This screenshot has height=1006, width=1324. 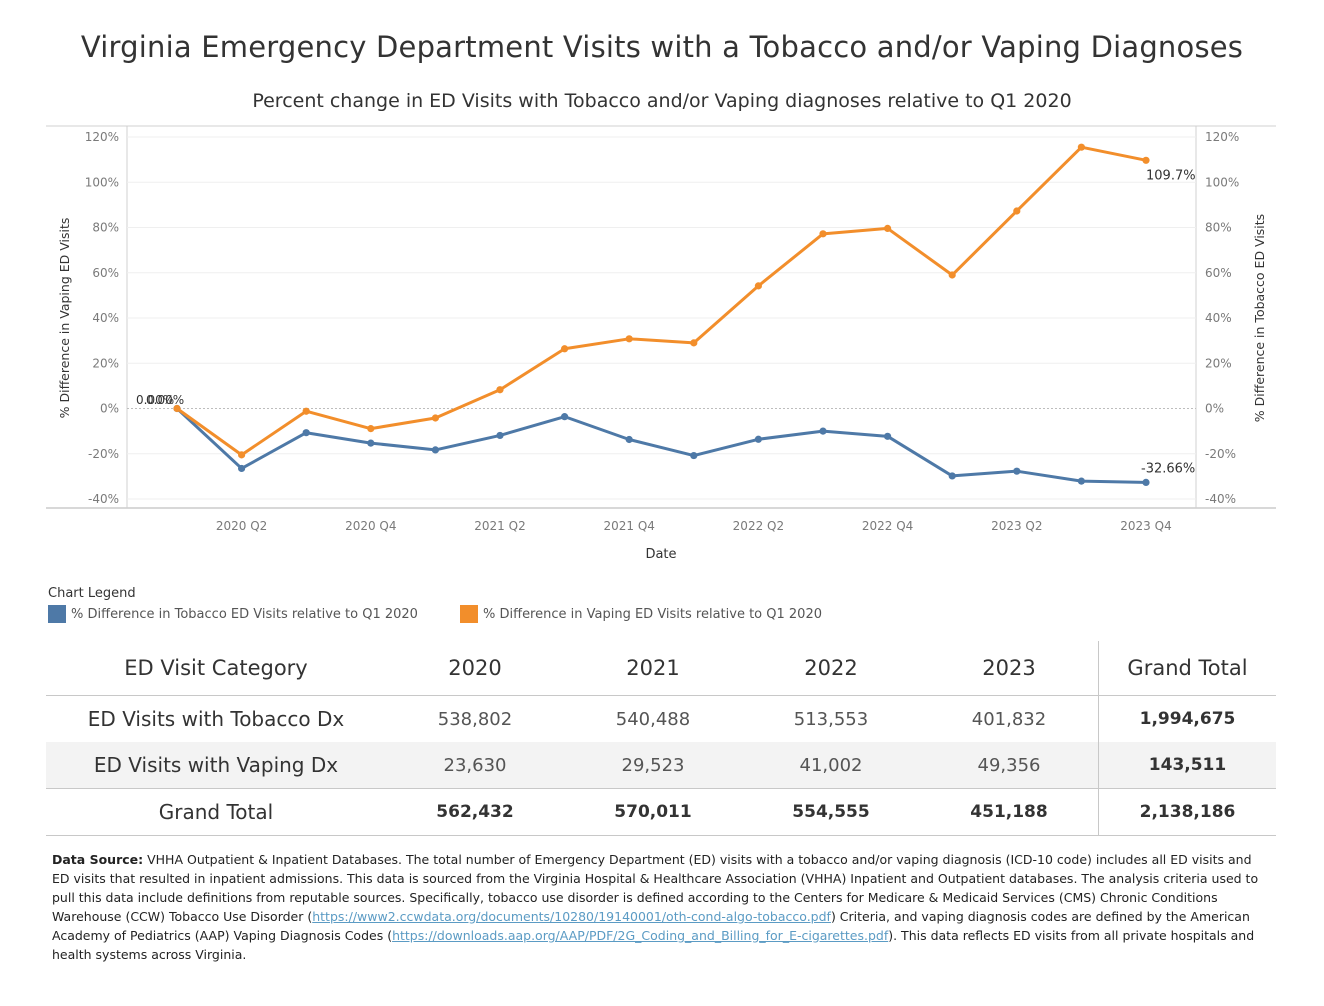 I want to click on table-cell: 41,002, so click(x=831, y=765).